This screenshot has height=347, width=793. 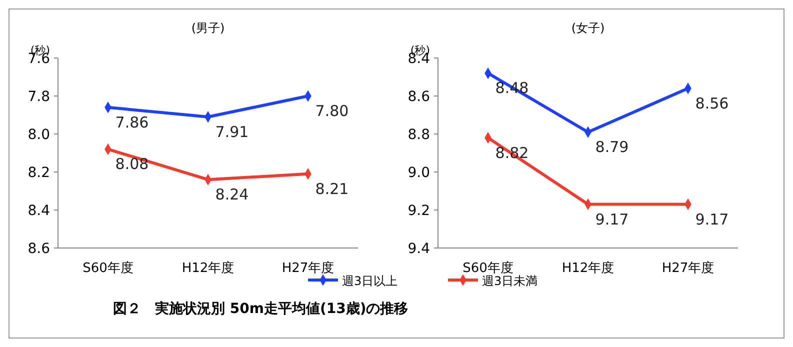 What do you see at coordinates (332, 111) in the screenshot?
I see `data-label: 7.80` at bounding box center [332, 111].